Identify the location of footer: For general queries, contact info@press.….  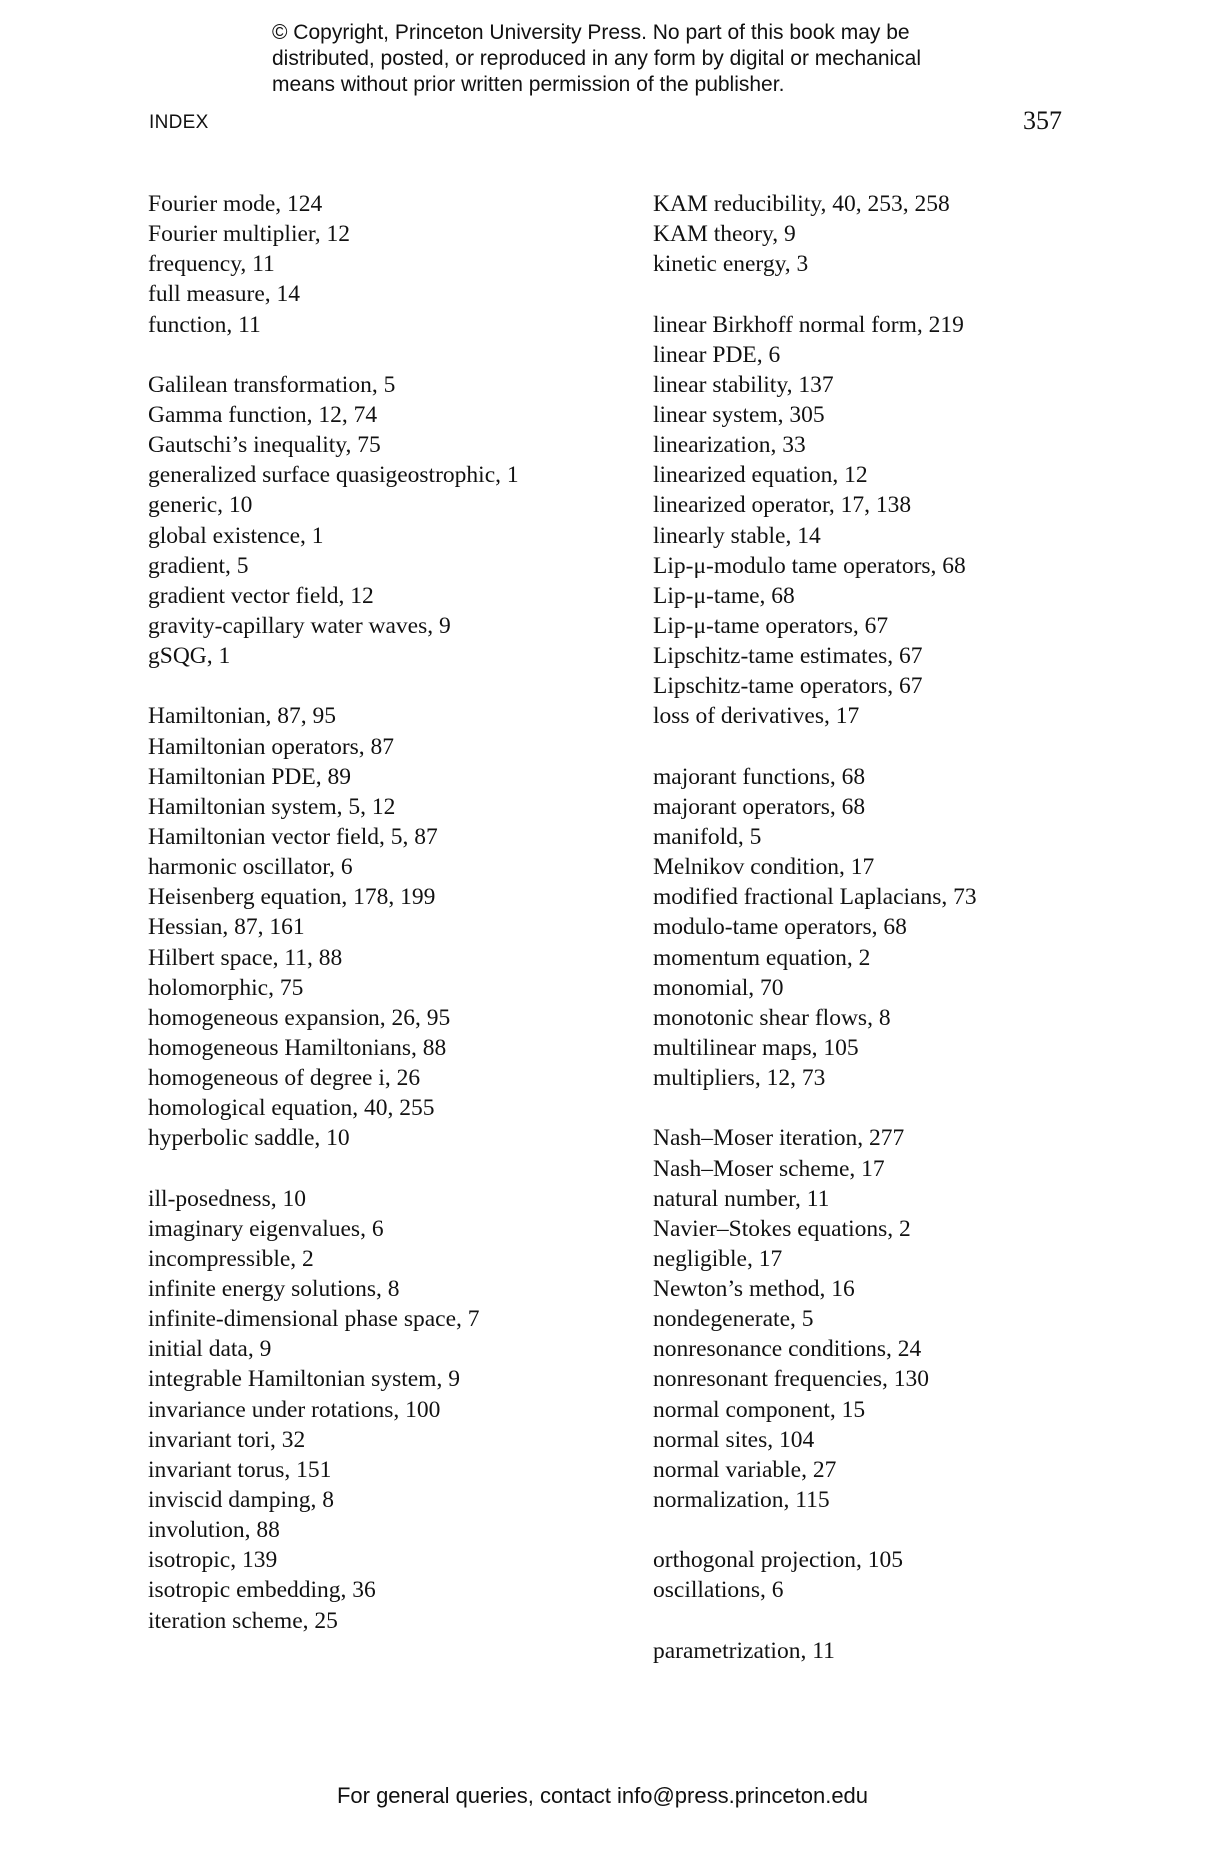
(612, 1796).